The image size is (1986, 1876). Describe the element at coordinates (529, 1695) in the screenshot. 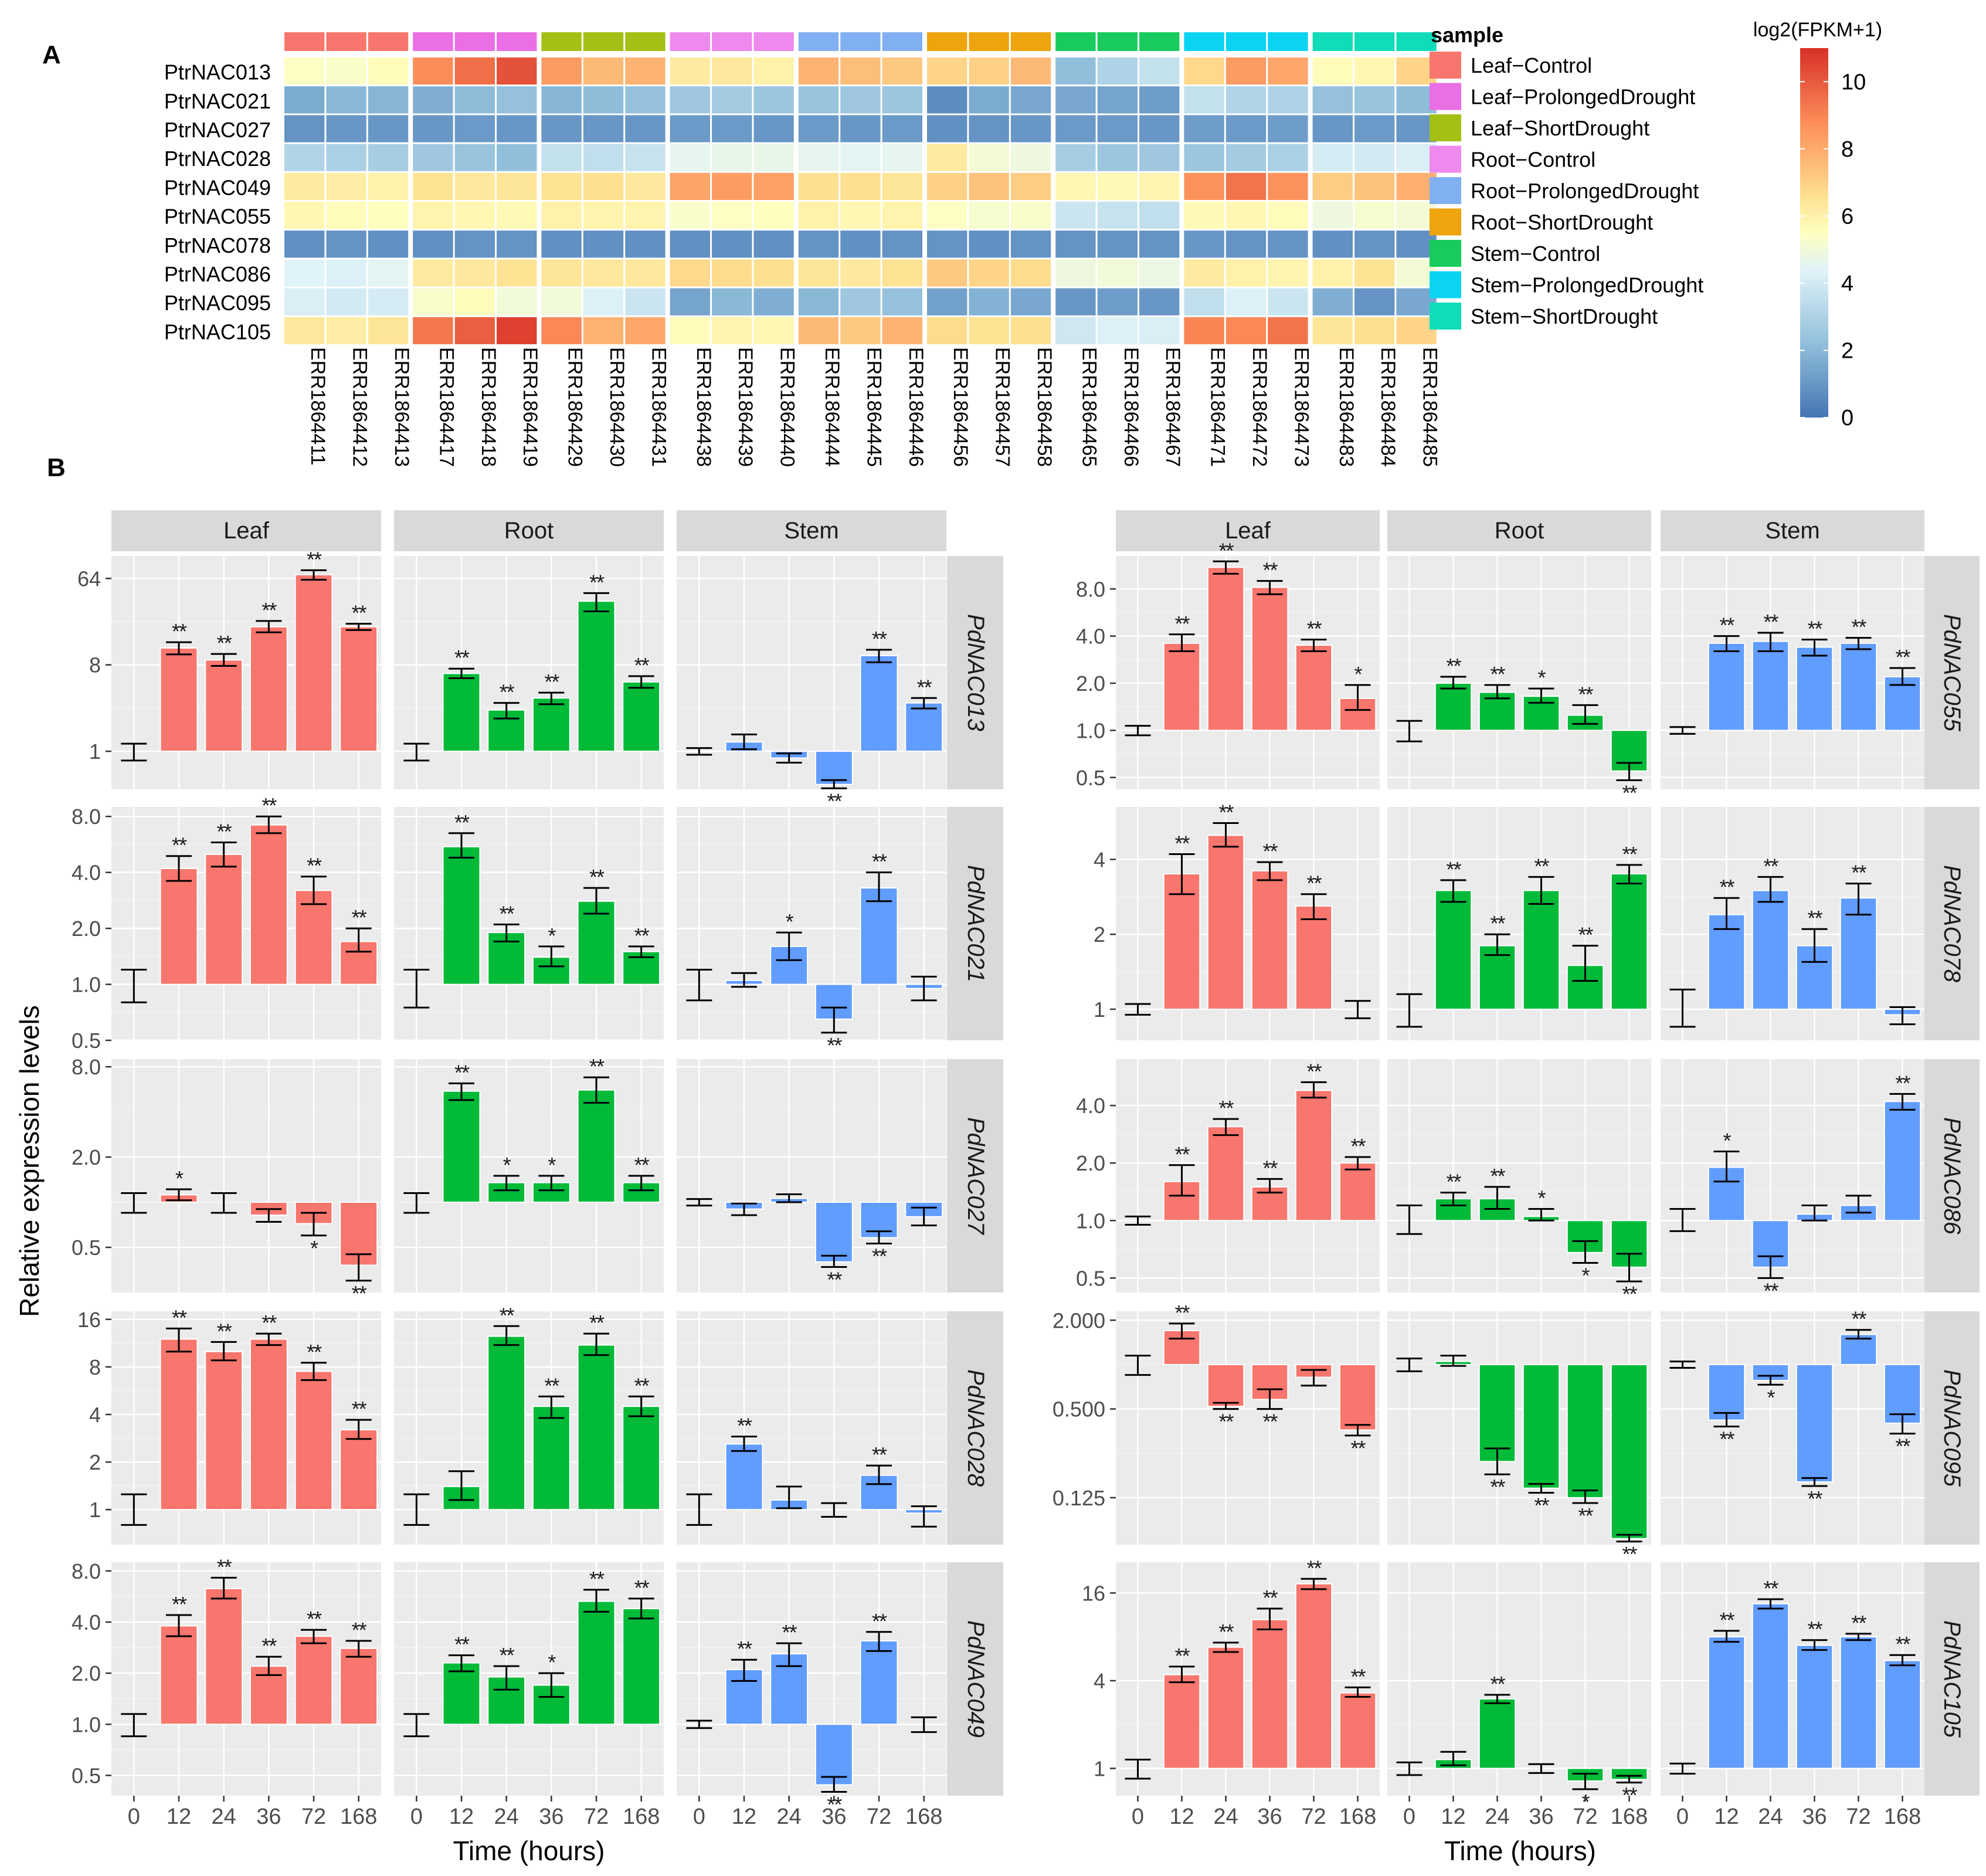

I see `facet-root: ** ** *** **0 12 24 36 72 168` at that location.